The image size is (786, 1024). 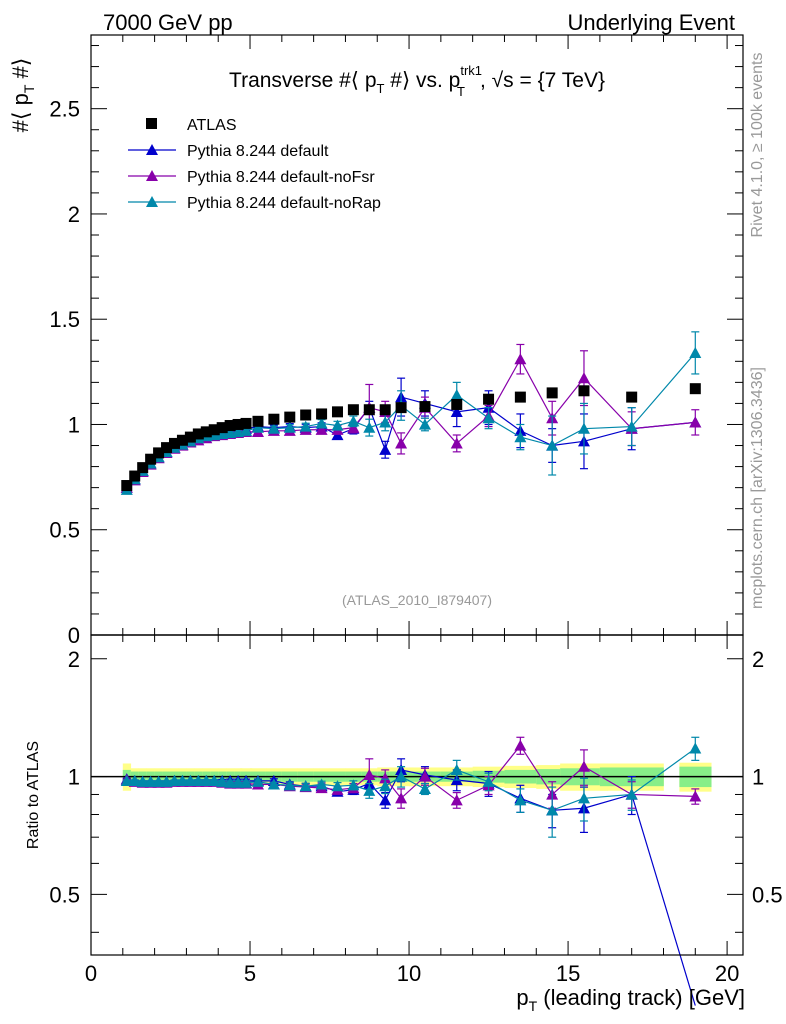 I want to click on y-axis-label: #⟨ pT #⟩, so click(x=22, y=95).